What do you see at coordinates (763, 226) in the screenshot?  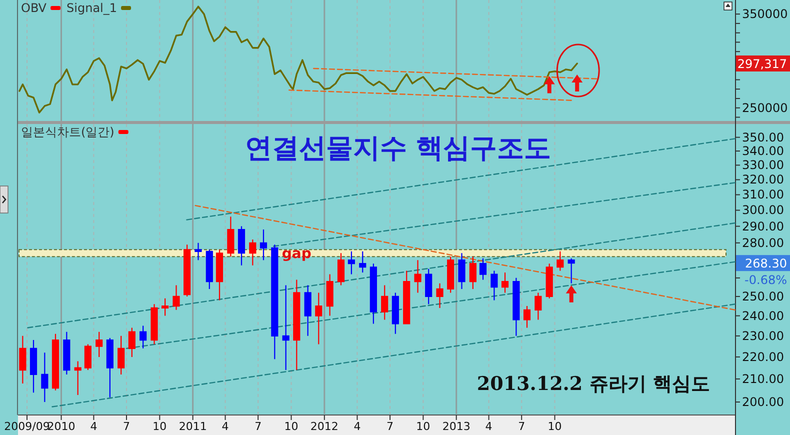 I see `y-tick-label: 290.00` at bounding box center [763, 226].